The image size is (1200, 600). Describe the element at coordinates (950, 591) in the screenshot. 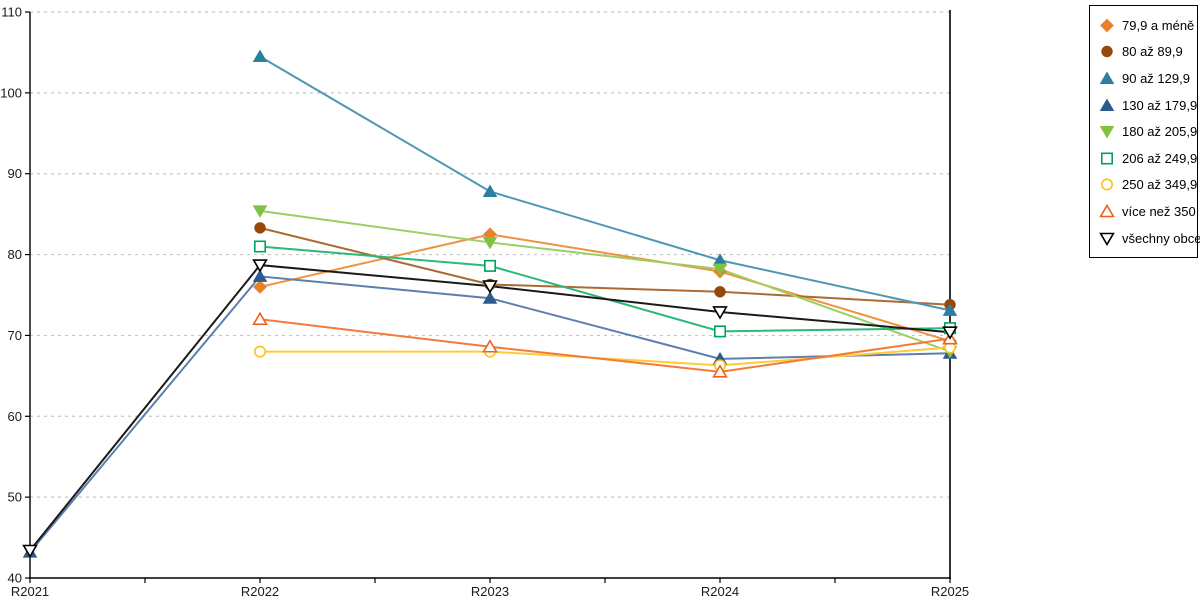

I see `x-axis-label: R2025` at that location.